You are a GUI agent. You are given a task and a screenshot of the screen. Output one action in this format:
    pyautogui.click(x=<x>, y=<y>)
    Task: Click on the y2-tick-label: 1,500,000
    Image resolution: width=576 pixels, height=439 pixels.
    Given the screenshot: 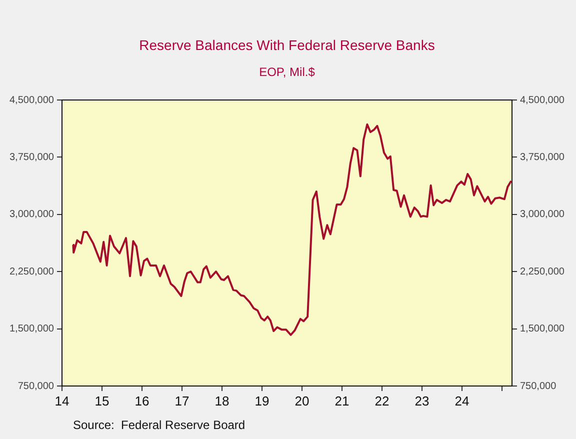 What is the action you would take?
    pyautogui.click(x=542, y=329)
    